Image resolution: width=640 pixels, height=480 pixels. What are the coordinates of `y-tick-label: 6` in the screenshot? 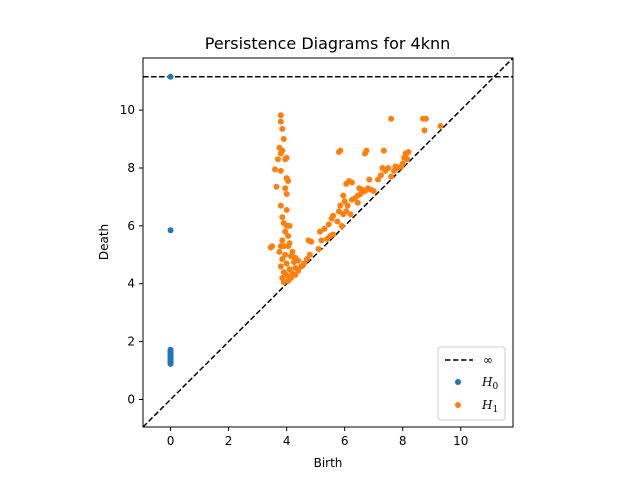 It's located at (131, 226).